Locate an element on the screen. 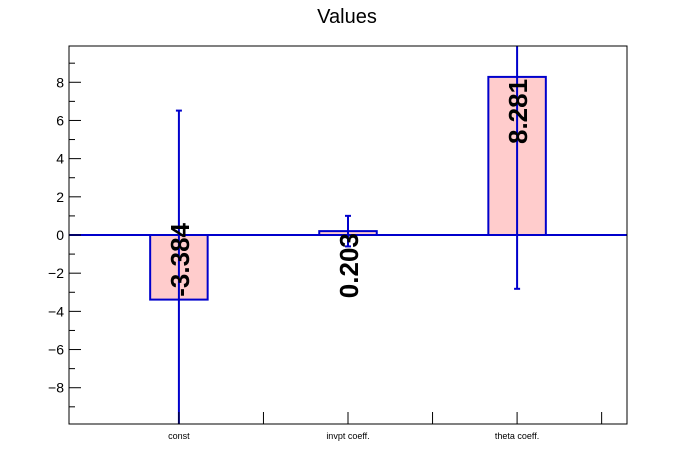 The height and width of the screenshot is (472, 696). x-category-label: invpt coeff. is located at coordinates (347, 436).